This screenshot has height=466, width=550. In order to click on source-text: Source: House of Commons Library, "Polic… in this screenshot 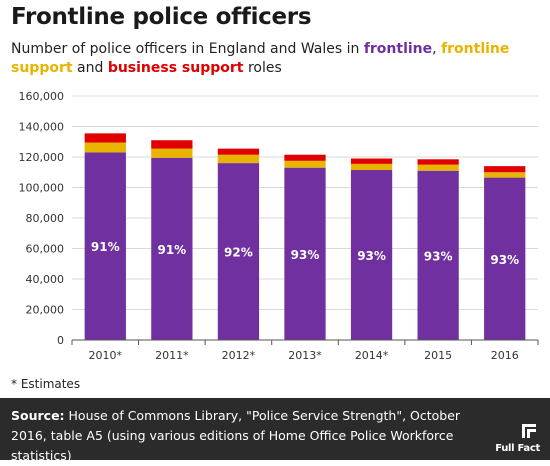, I will do `click(246, 436)`.